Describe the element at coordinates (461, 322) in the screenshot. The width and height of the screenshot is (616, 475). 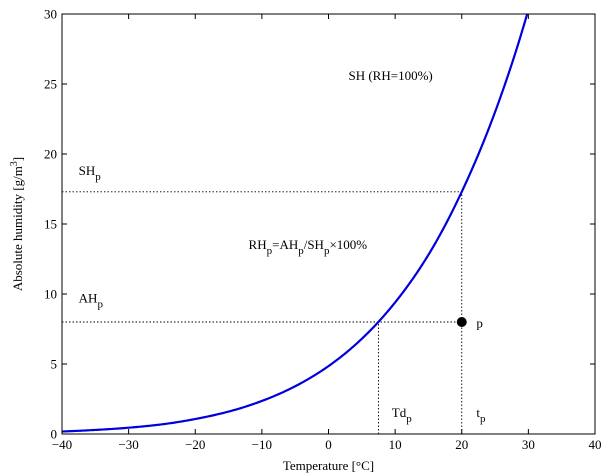
I see `point-p-marker` at that location.